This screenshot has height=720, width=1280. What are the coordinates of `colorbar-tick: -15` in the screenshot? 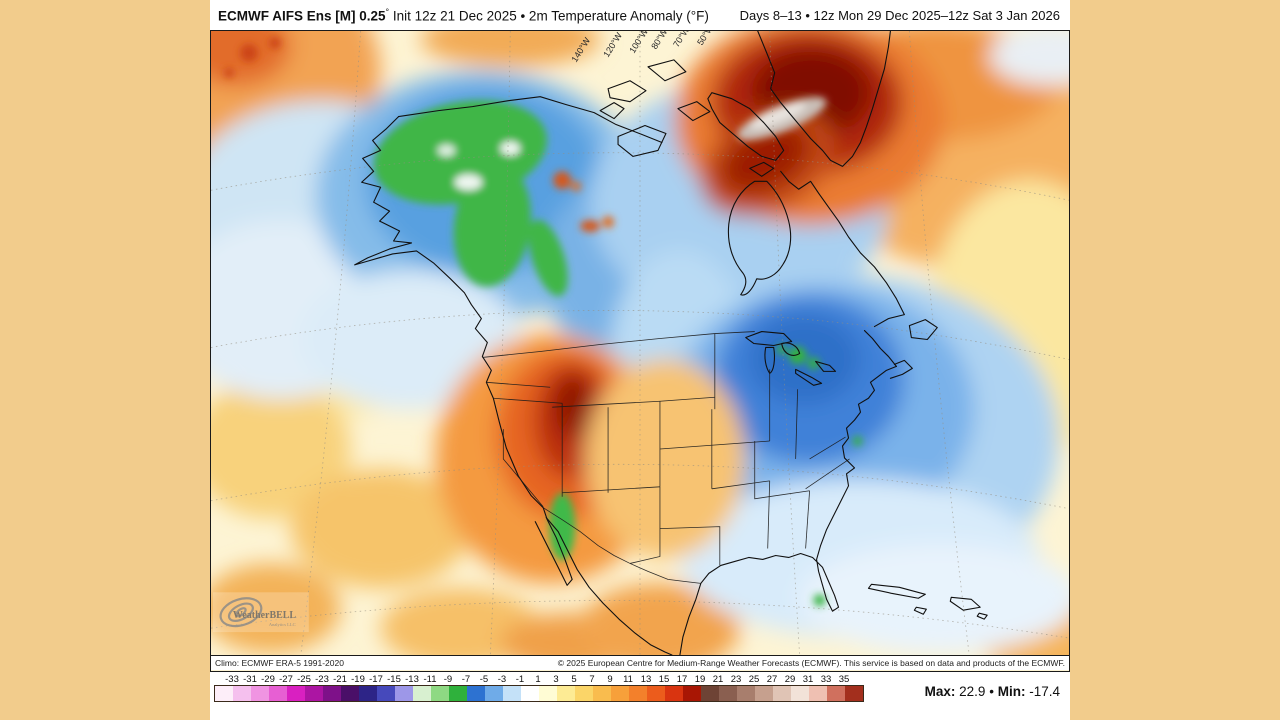 It's located at (394, 679).